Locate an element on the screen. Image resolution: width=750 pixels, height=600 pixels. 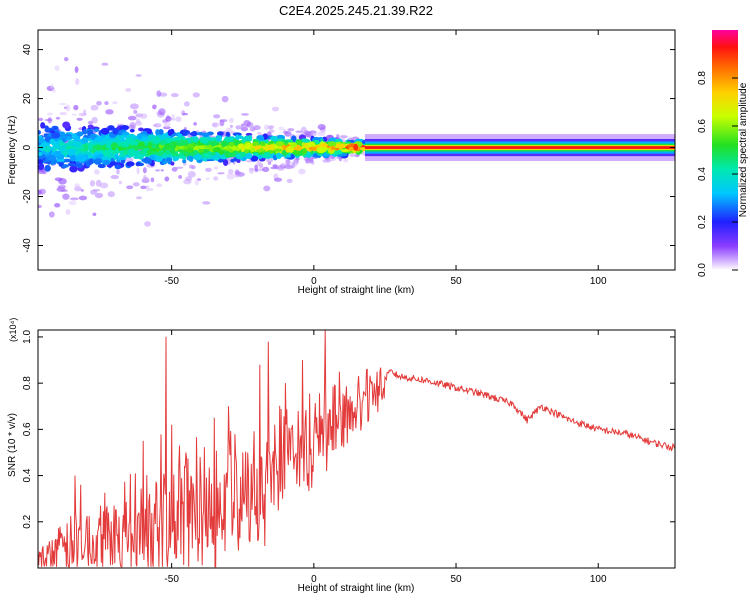
snr-x-label: Height of straight line (km) is located at coordinates (356, 588).